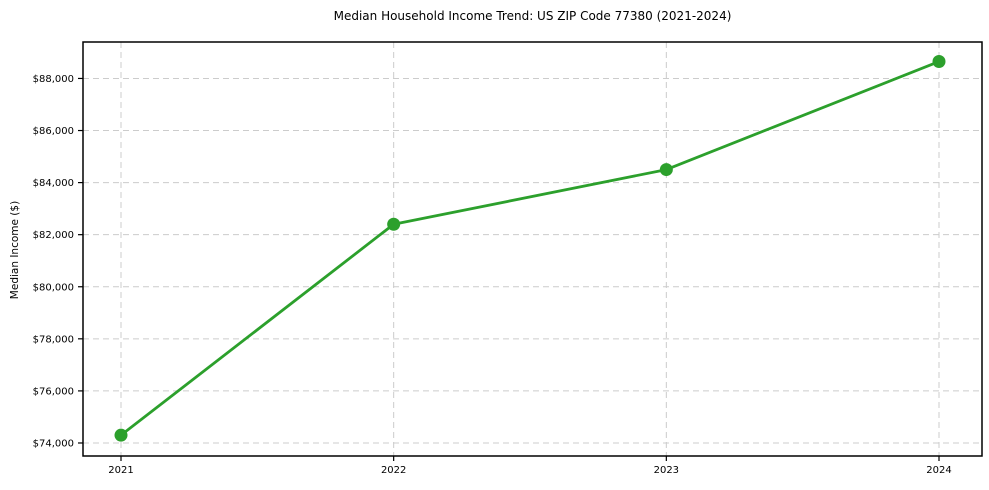 The width and height of the screenshot is (989, 490). I want to click on data-point-2021, so click(121, 435).